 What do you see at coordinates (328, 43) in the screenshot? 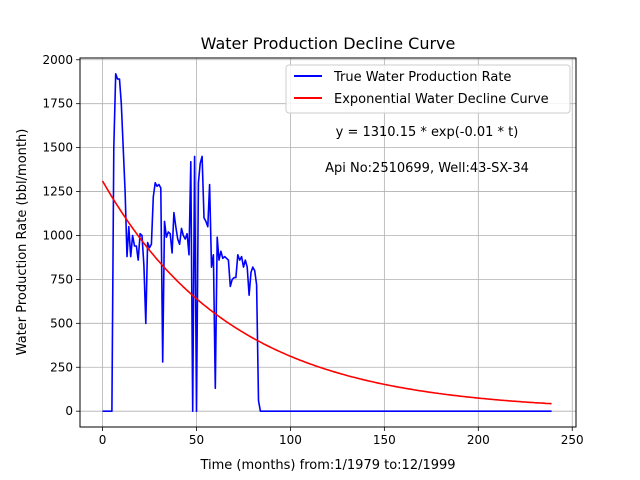
I see `chart-title: Water Production Decline Curve` at bounding box center [328, 43].